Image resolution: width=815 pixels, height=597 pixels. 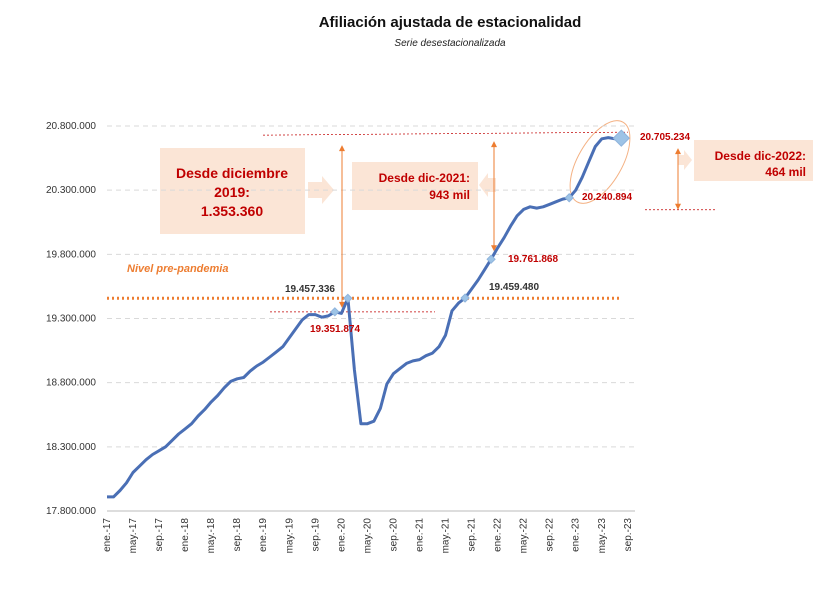 What do you see at coordinates (335, 329) in the screenshot?
I see `value-label: 19.351.874` at bounding box center [335, 329].